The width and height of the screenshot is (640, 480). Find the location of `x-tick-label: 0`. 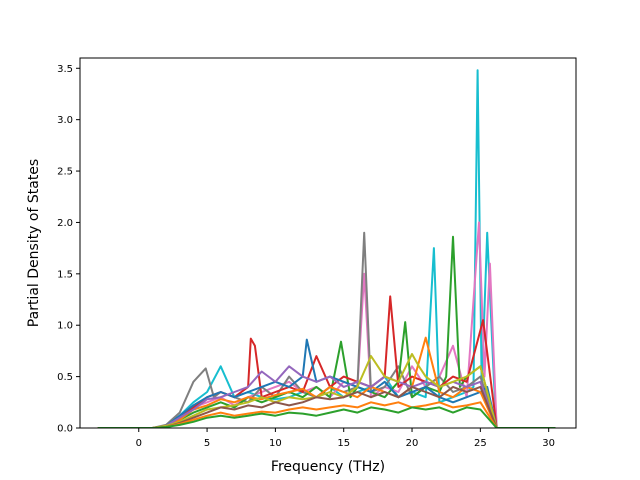

x-tick-label: 0 is located at coordinates (139, 443).